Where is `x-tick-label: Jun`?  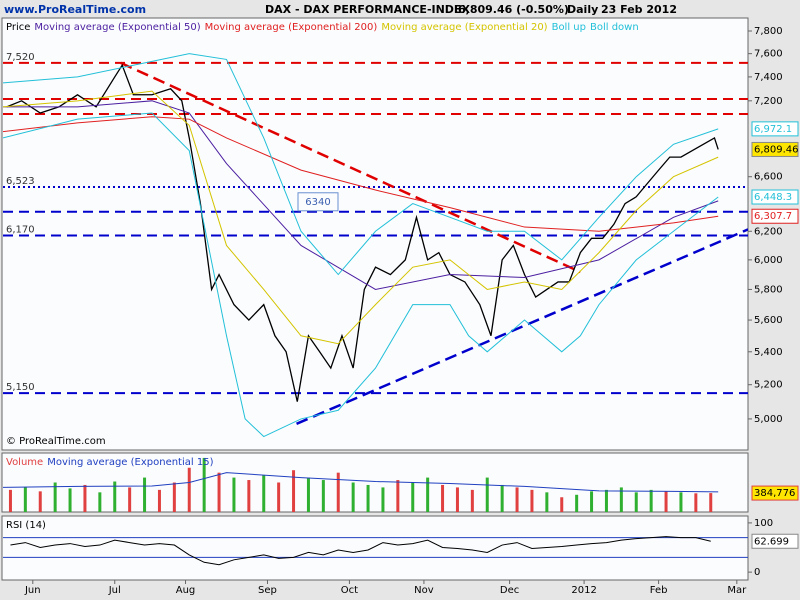
x-tick-label: Jun is located at coordinates (32, 590).